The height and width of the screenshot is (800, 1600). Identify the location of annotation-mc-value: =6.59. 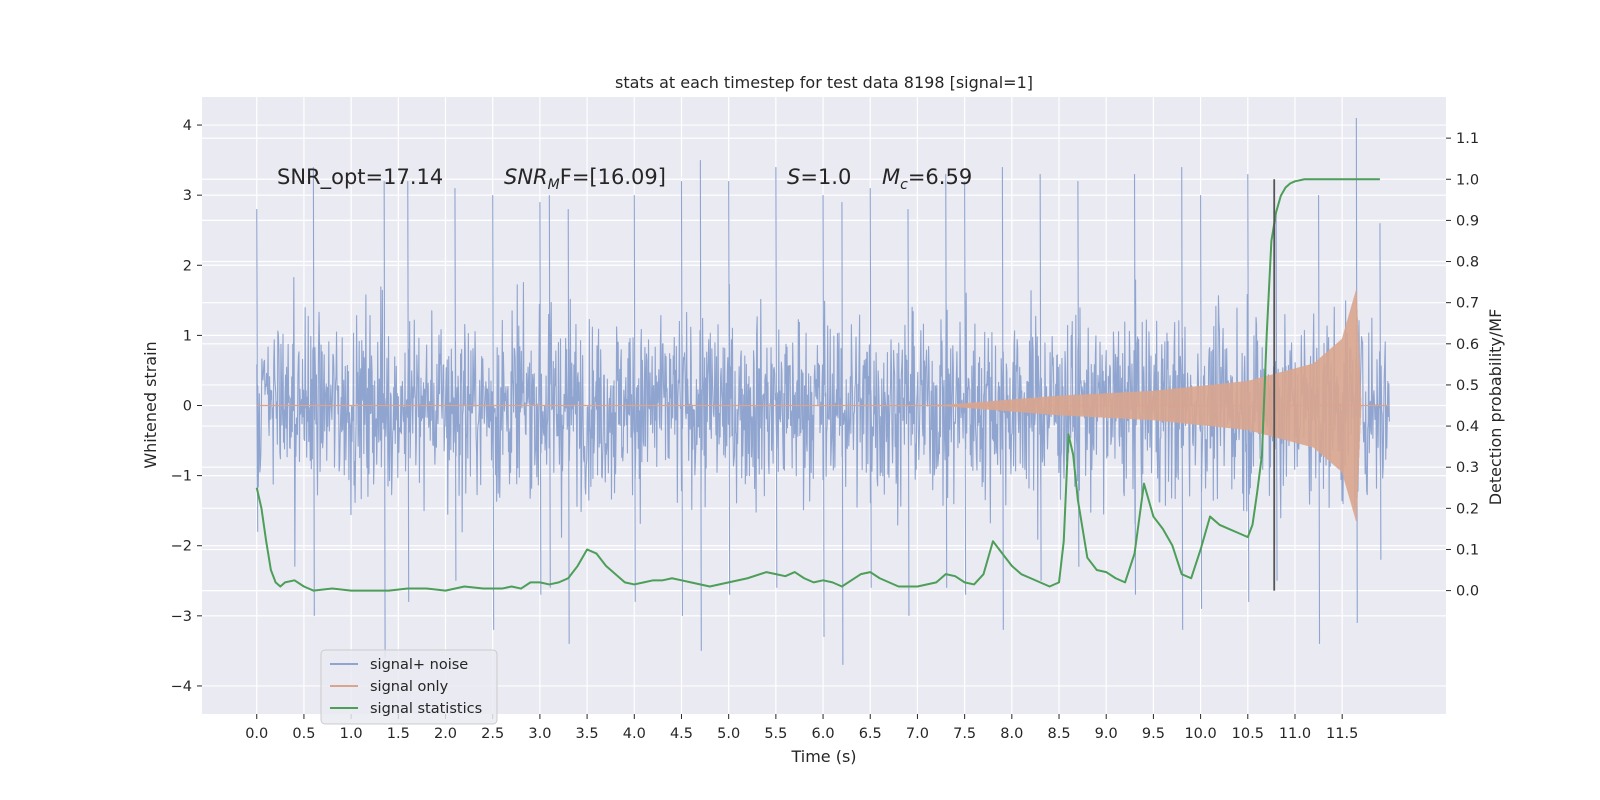
(940, 177).